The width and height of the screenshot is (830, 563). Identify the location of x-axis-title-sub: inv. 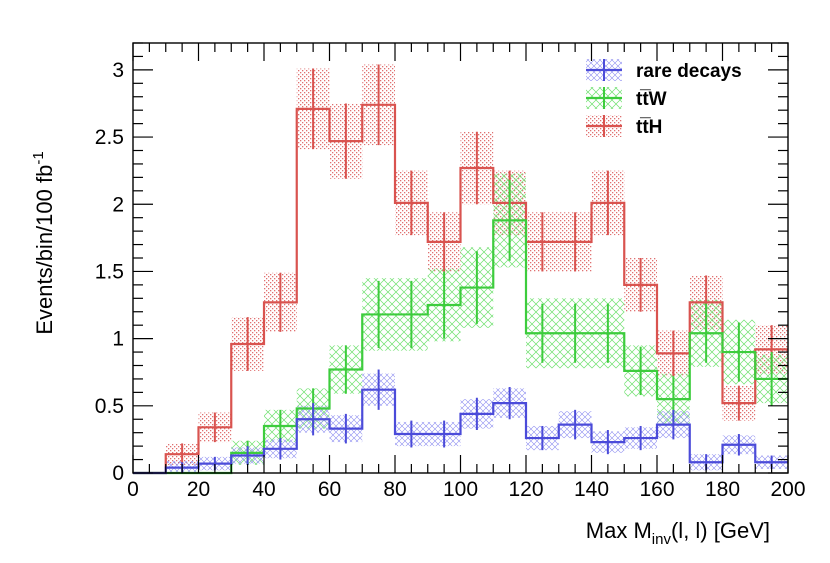
(662, 539).